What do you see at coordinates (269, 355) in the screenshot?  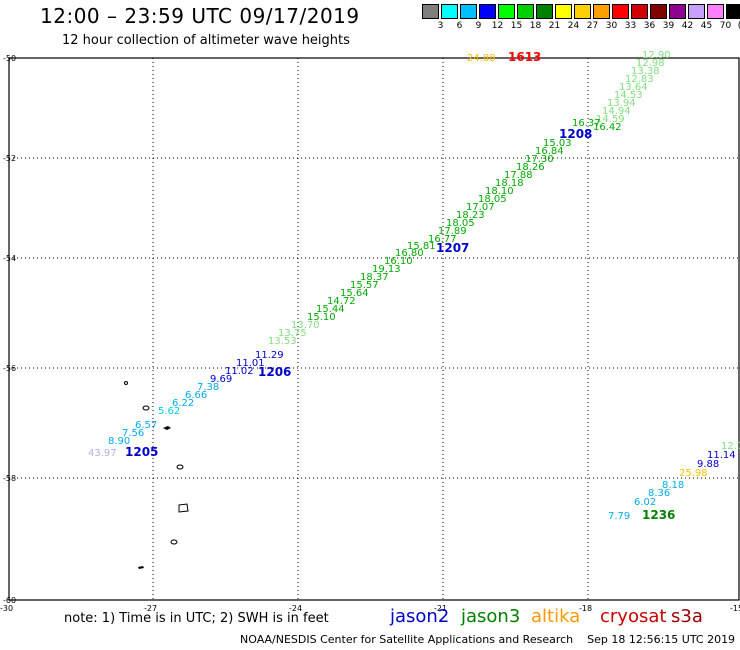 I see `wave-height-label: 11.29` at bounding box center [269, 355].